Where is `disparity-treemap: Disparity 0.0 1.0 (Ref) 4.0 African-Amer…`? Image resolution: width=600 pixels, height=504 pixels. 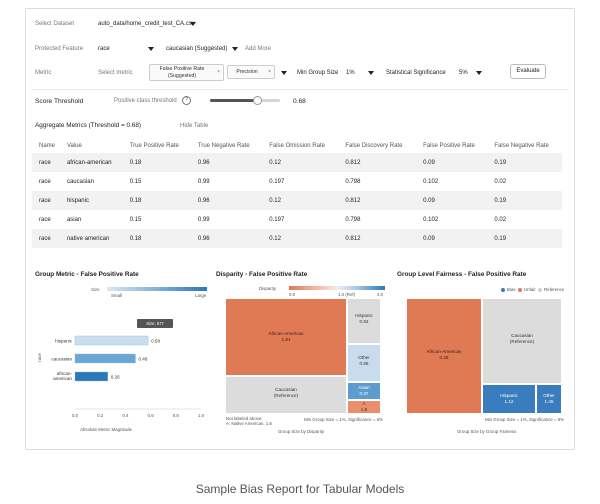
disparity-treemap: Disparity 0.0 1.0 (Ref) 4.0 African-Amer… is located at coordinates (303, 358).